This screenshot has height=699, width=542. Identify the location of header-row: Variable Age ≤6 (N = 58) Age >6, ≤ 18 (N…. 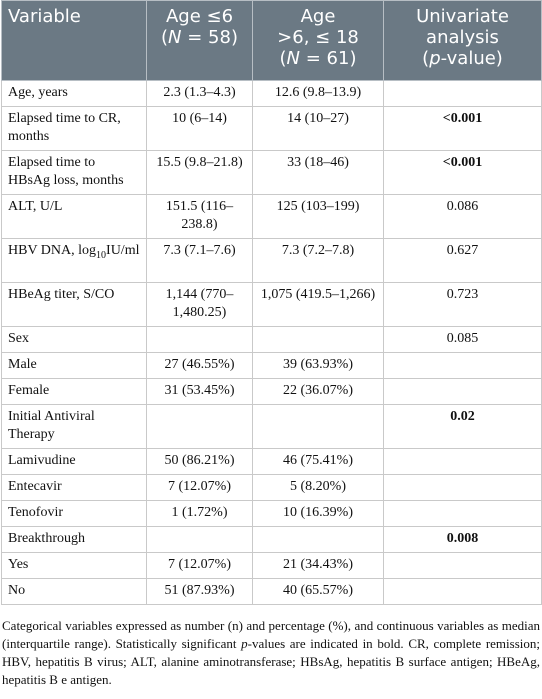
(271, 40).